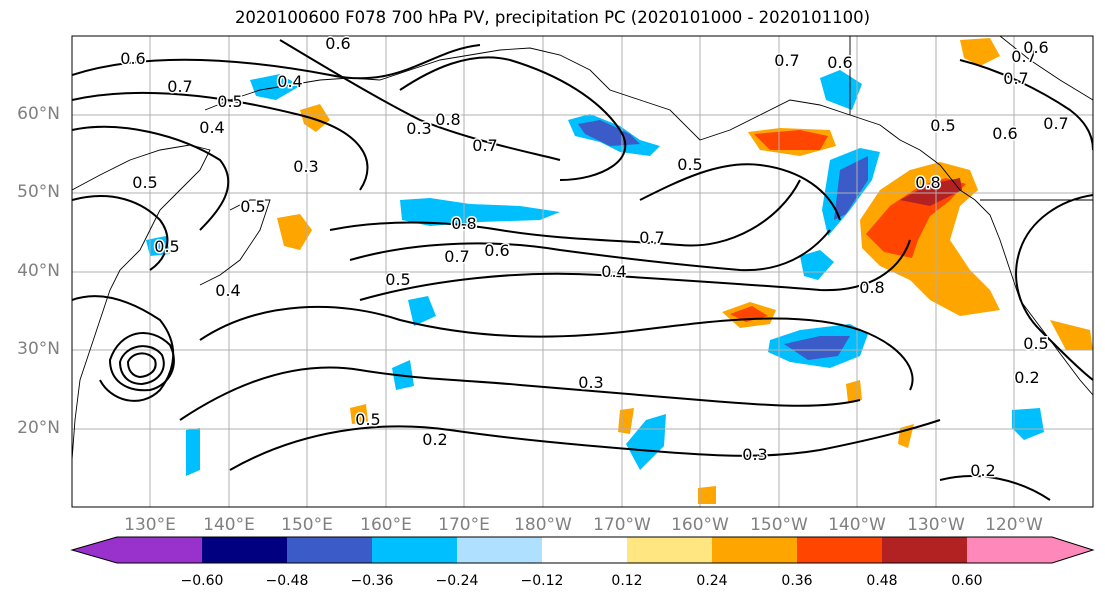  I want to click on lon-label-150e: 150°E, so click(307, 525).